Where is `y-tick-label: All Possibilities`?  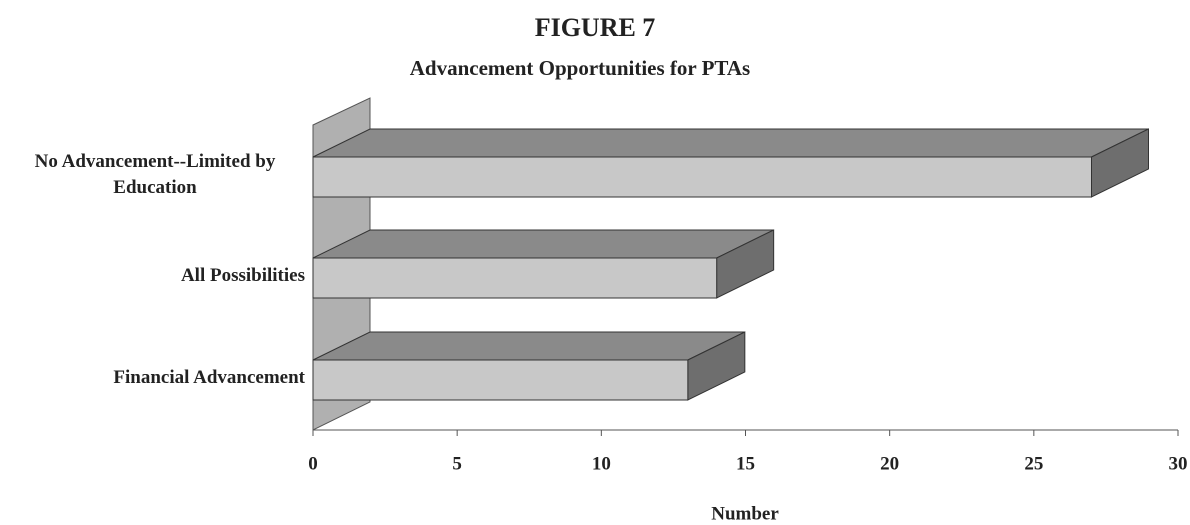 y-tick-label: All Possibilities is located at coordinates (242, 275).